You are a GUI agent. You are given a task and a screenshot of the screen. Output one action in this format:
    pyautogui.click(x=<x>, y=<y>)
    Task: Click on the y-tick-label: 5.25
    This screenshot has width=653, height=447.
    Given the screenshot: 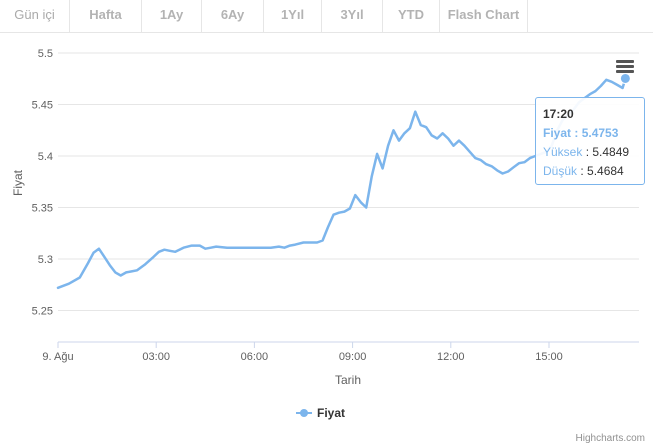 What is the action you would take?
    pyautogui.click(x=42, y=312)
    